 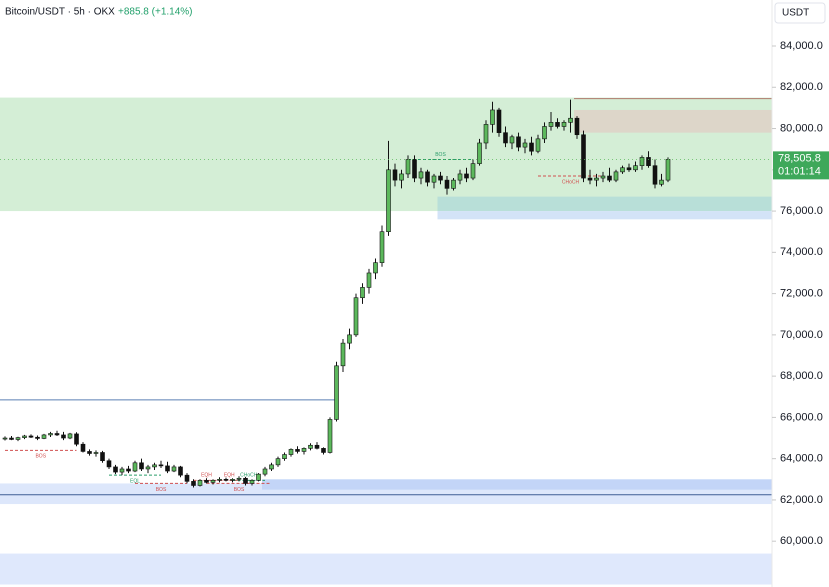 What do you see at coordinates (801, 87) in the screenshot?
I see `y-tick-label: 82,000.0` at bounding box center [801, 87].